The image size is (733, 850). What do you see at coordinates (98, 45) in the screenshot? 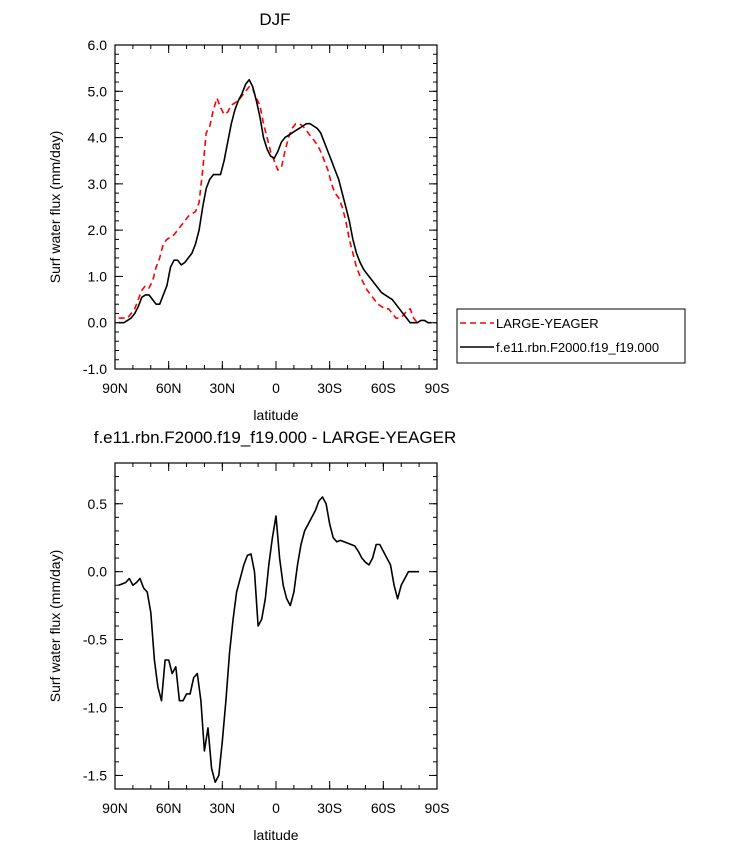
I see `y-tick-label: 6.0` at bounding box center [98, 45].